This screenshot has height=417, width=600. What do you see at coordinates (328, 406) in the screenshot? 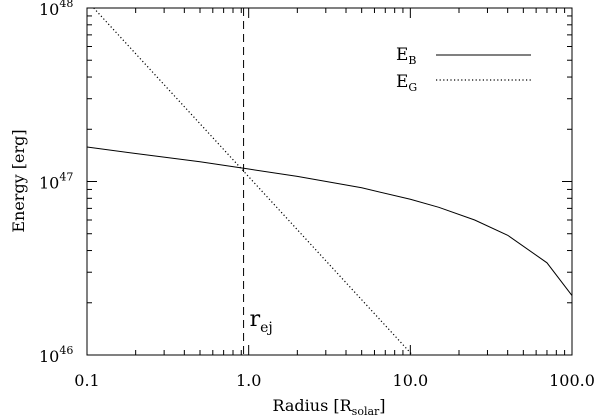
I see `x-axis-label: Radius [Rsolar]` at bounding box center [328, 406].